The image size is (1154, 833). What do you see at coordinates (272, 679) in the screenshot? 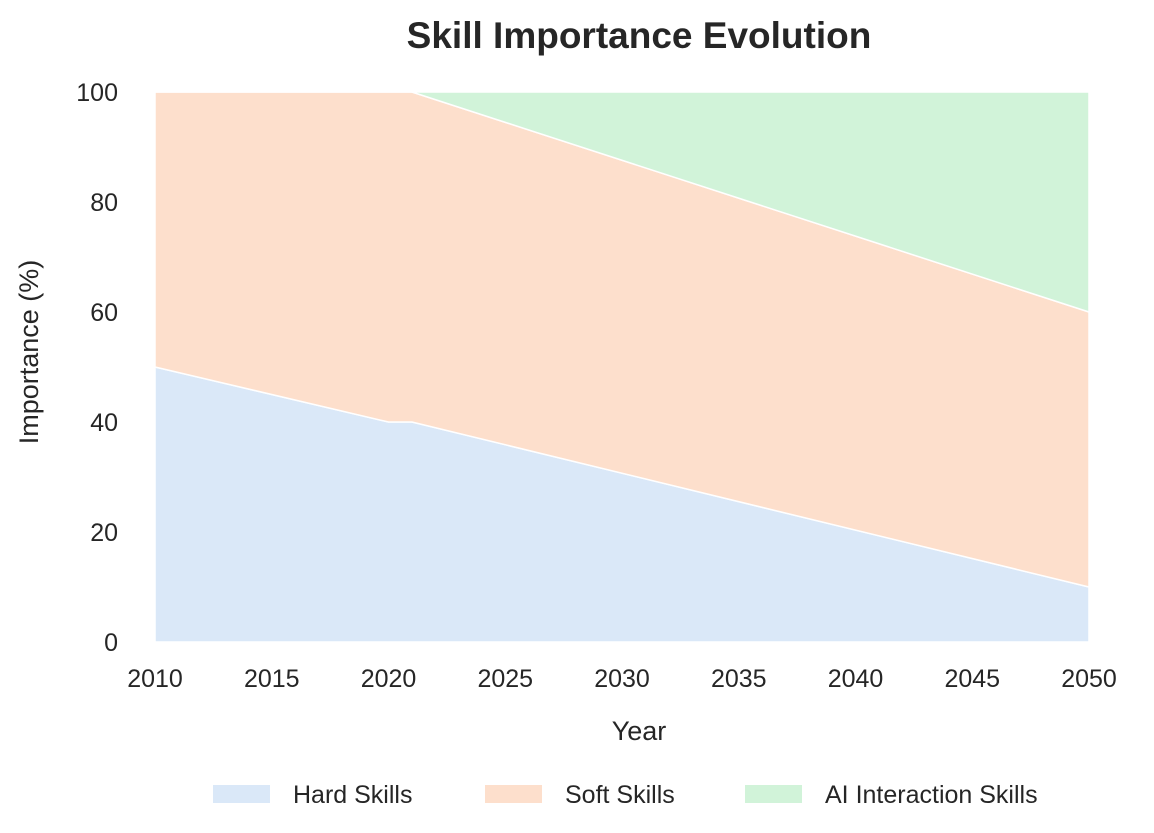
I see `x-tick-label: 2015` at bounding box center [272, 679].